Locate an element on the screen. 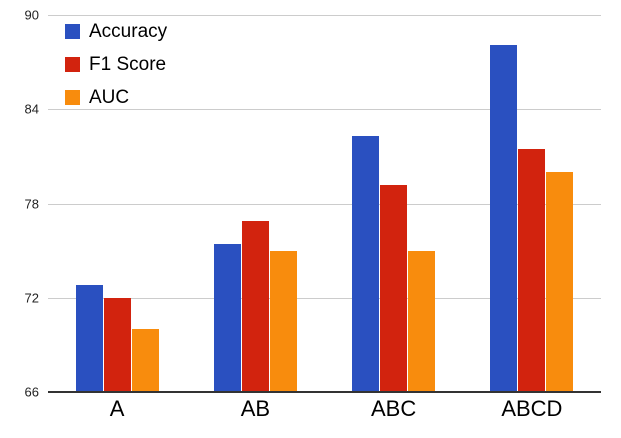  y-axis-tick-label: 72 is located at coordinates (31, 298).